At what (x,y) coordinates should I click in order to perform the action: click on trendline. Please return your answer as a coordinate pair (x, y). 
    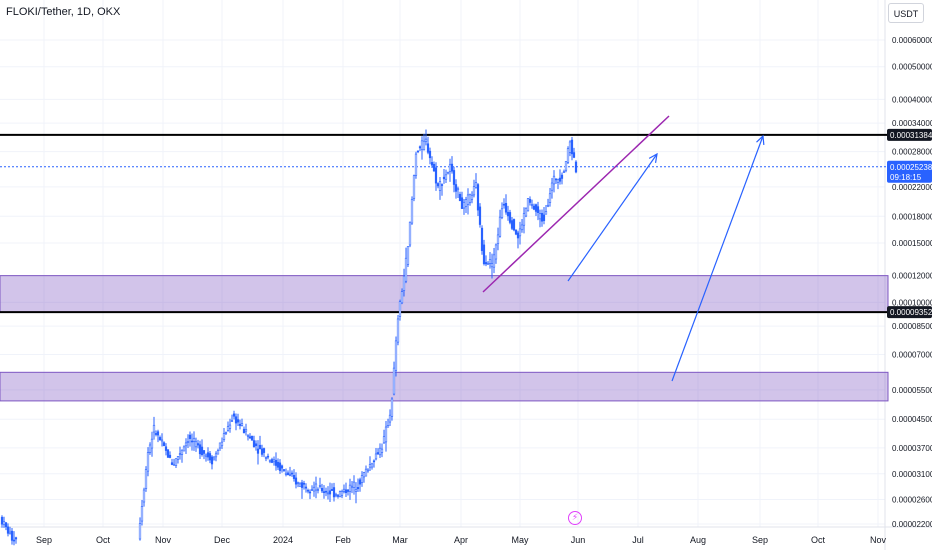
    Looking at the image, I should click on (576, 204).